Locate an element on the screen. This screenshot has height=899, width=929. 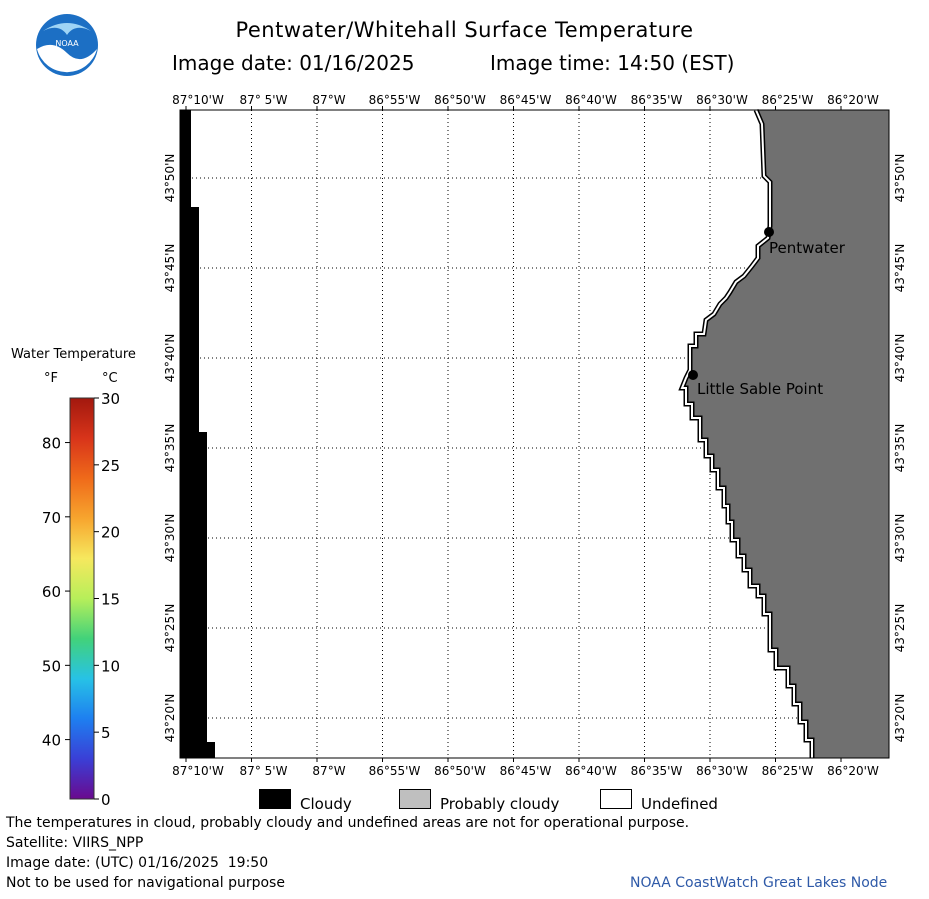
celsius-label: 25 is located at coordinates (110, 466).